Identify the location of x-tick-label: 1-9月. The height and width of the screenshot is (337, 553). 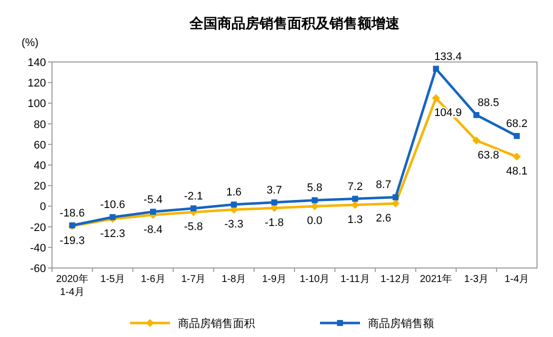
(274, 279).